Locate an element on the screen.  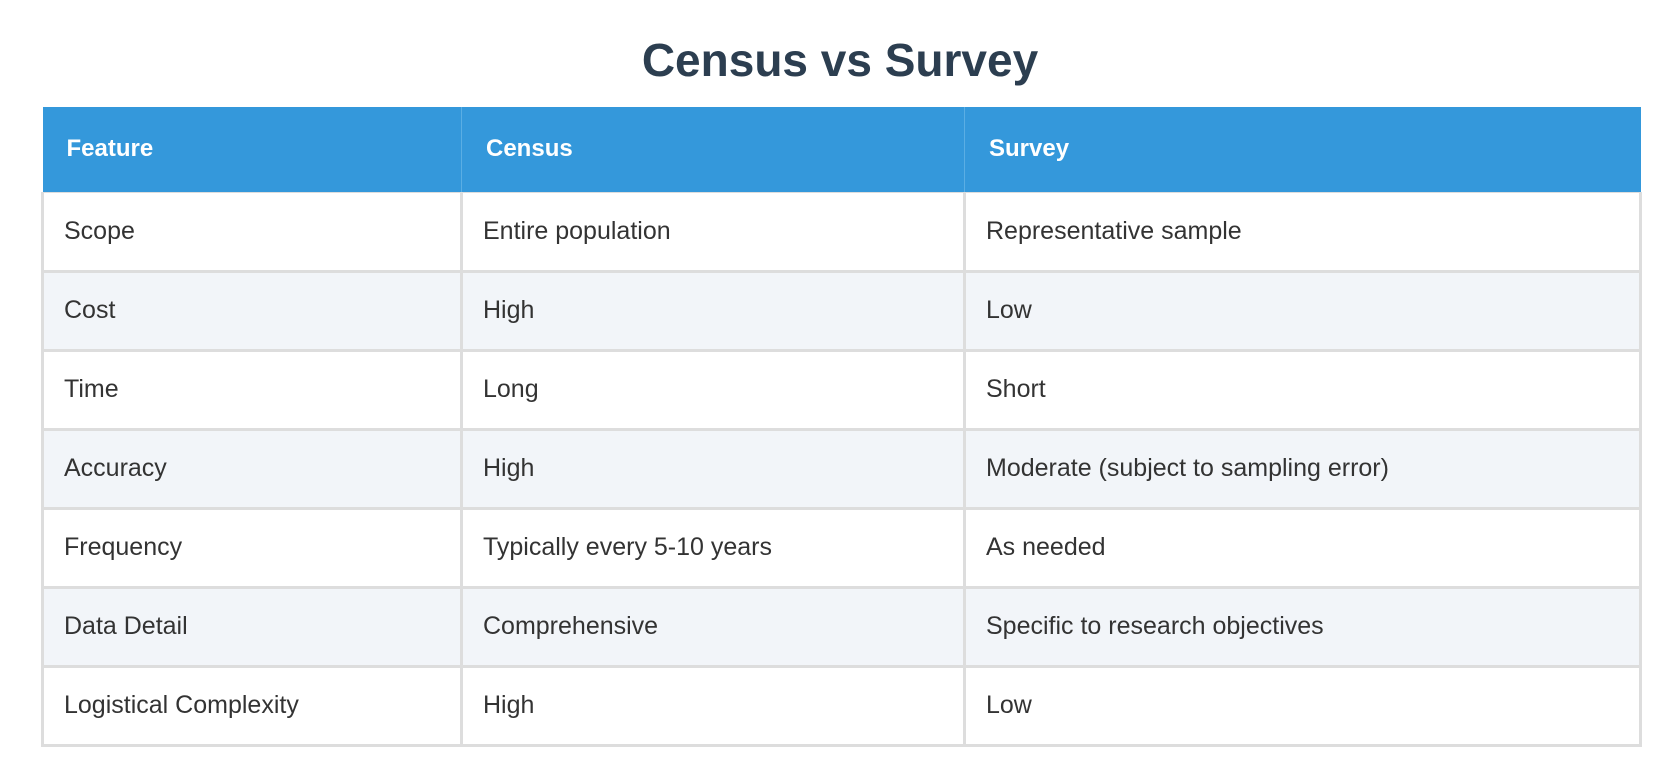
column-header-feature: Feature is located at coordinates (252, 149).